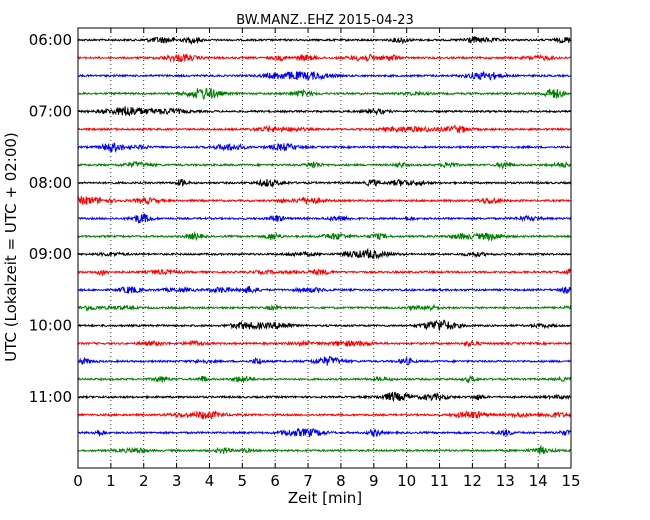 The image size is (650, 520). What do you see at coordinates (505, 481) in the screenshot?
I see `x-tick-label: 13` at bounding box center [505, 481].